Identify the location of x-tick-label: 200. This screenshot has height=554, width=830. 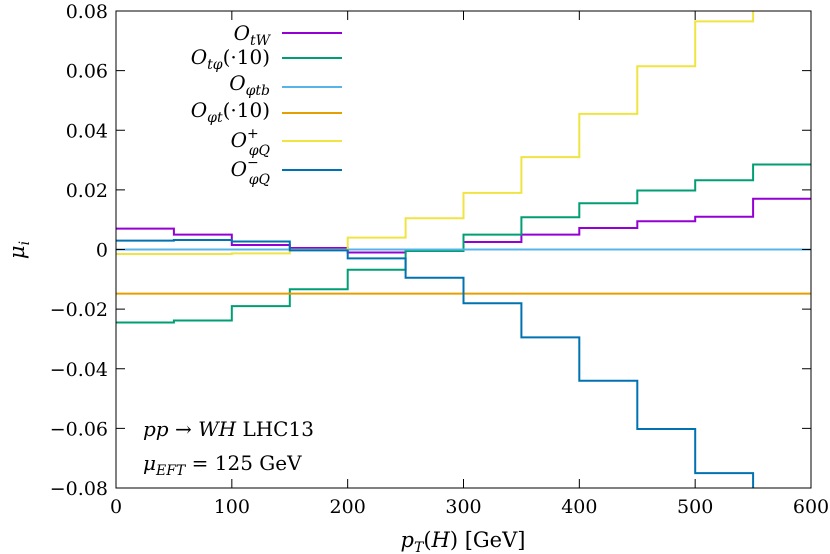
(348, 507).